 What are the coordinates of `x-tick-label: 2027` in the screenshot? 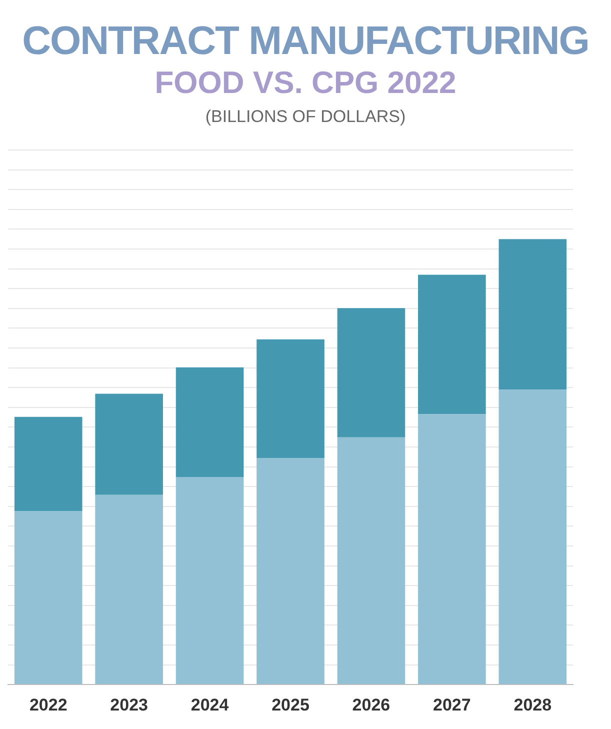 It's located at (452, 704).